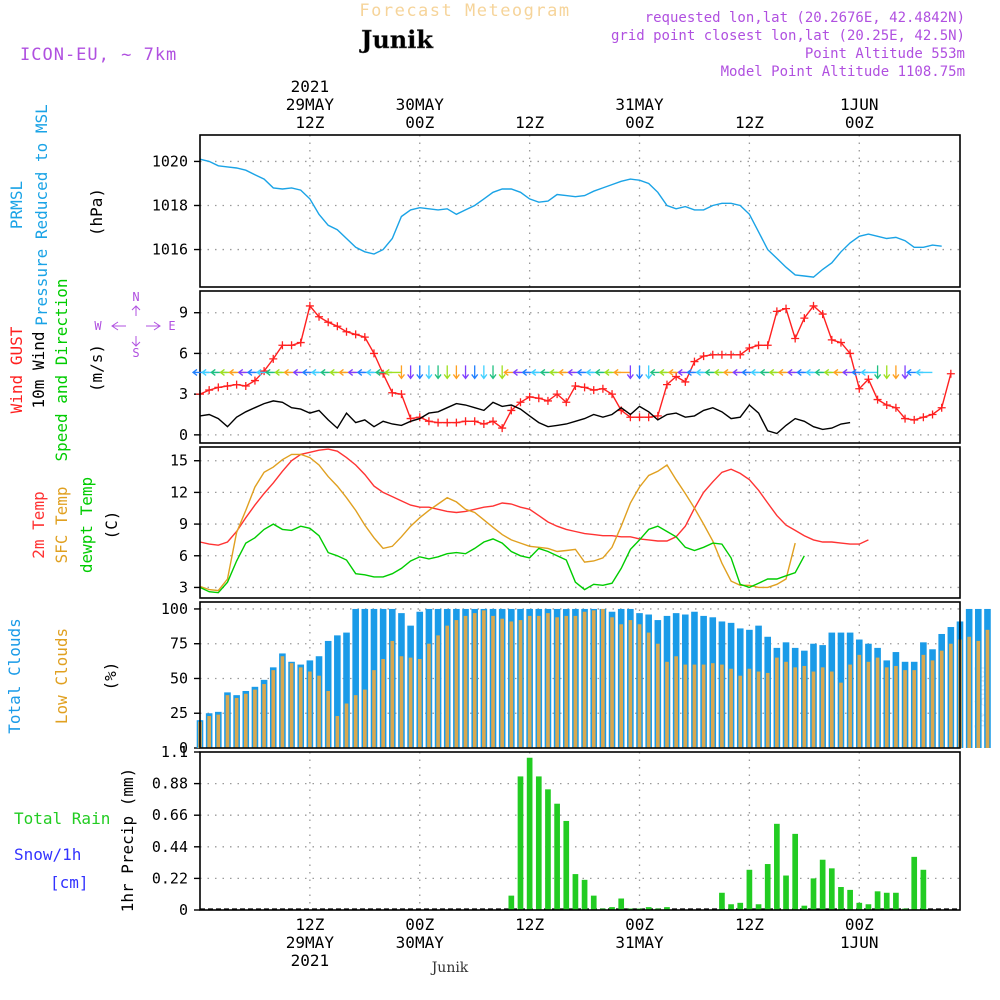  I want to click on panel-clouds: 0 25 50 75 100, so click(576, 678).